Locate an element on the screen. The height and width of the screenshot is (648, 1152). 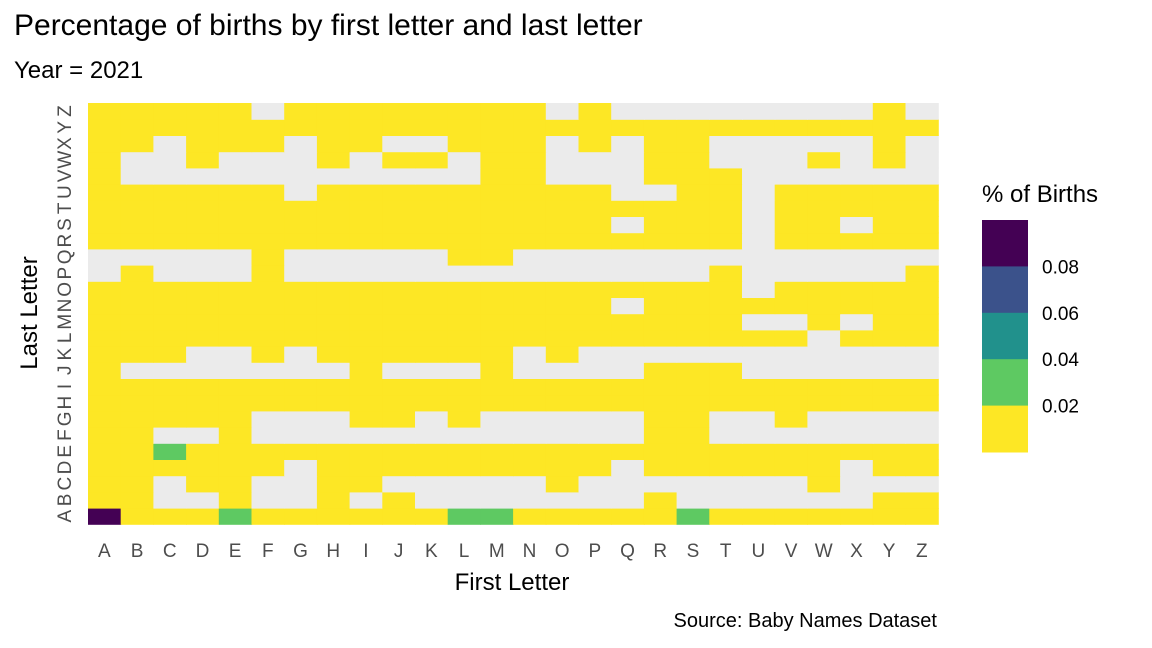
heatmap-cell-Y-G is located at coordinates (889, 419).